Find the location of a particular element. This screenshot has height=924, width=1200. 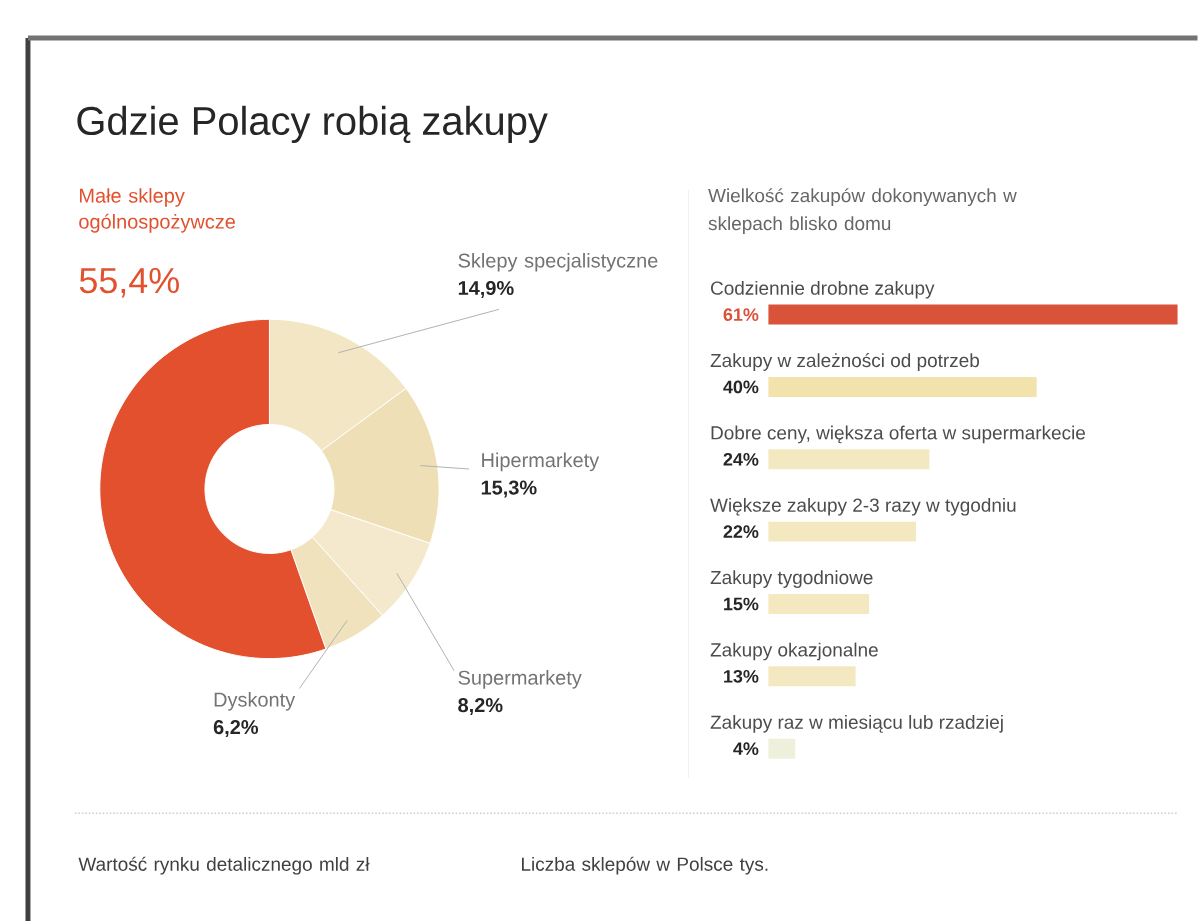

y-tick-label: Zakupy tygodniowe is located at coordinates (791, 579).